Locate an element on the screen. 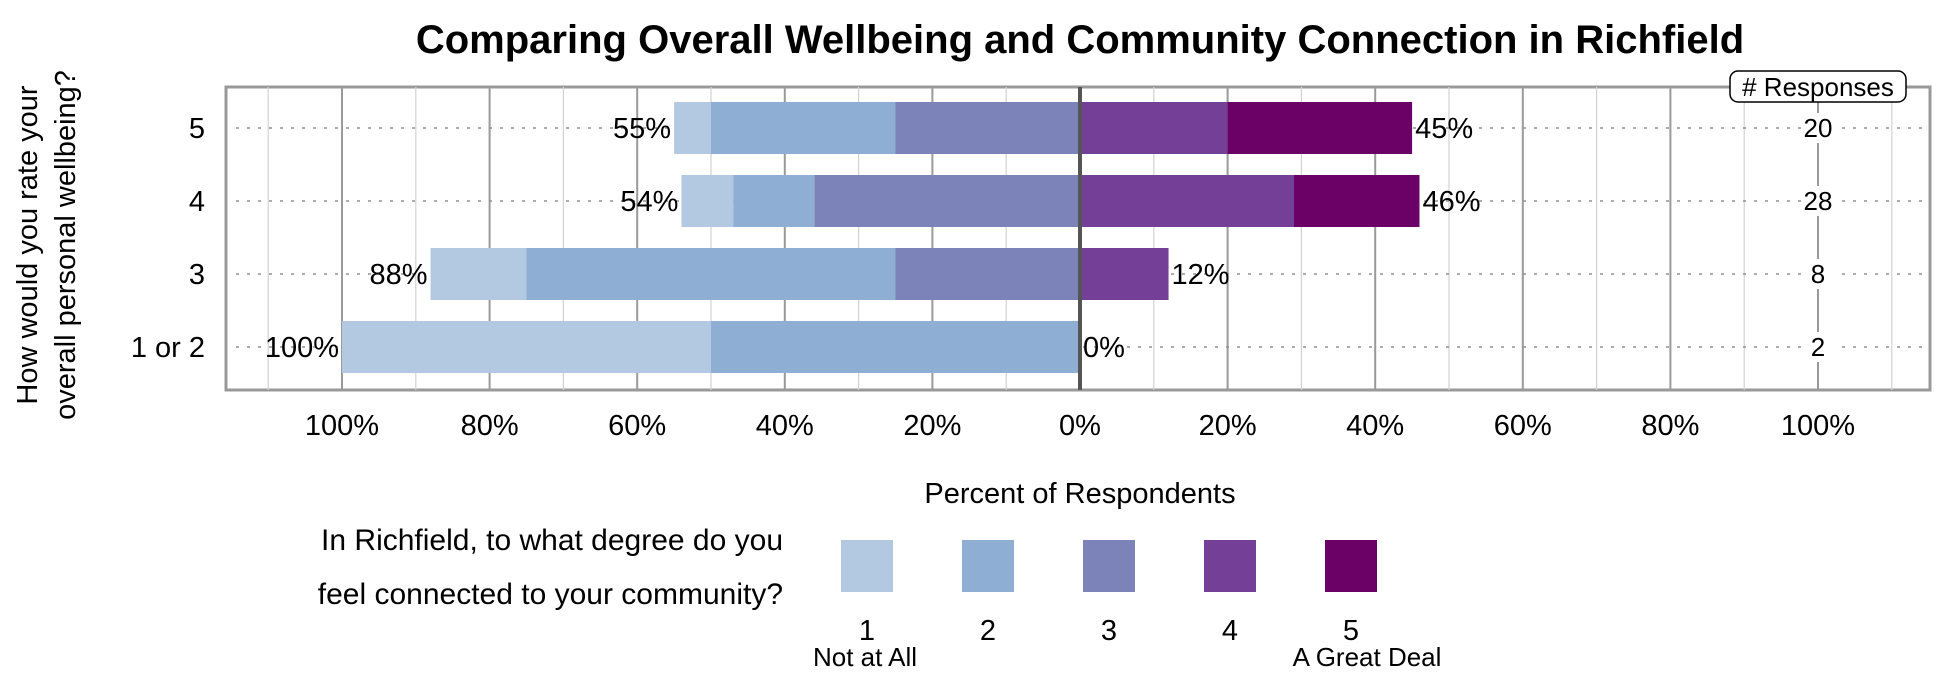 This screenshot has height=675, width=1950. left-total-label: 88% is located at coordinates (399, 275).